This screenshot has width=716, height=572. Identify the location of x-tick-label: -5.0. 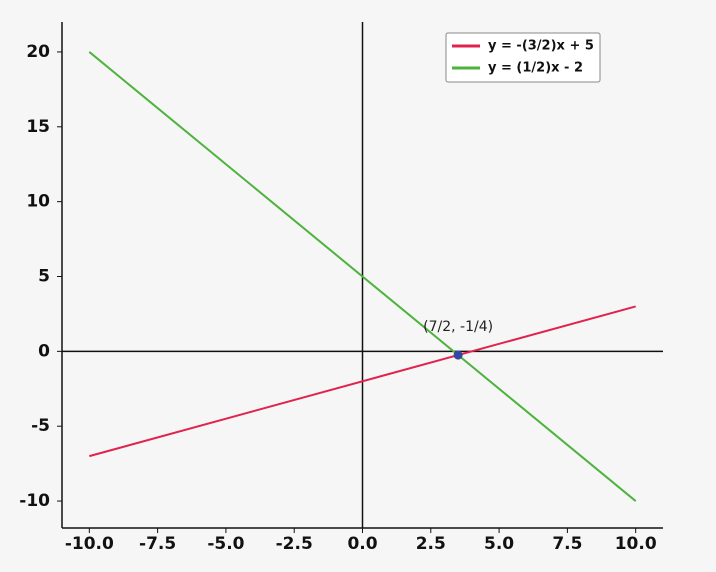
(225, 544).